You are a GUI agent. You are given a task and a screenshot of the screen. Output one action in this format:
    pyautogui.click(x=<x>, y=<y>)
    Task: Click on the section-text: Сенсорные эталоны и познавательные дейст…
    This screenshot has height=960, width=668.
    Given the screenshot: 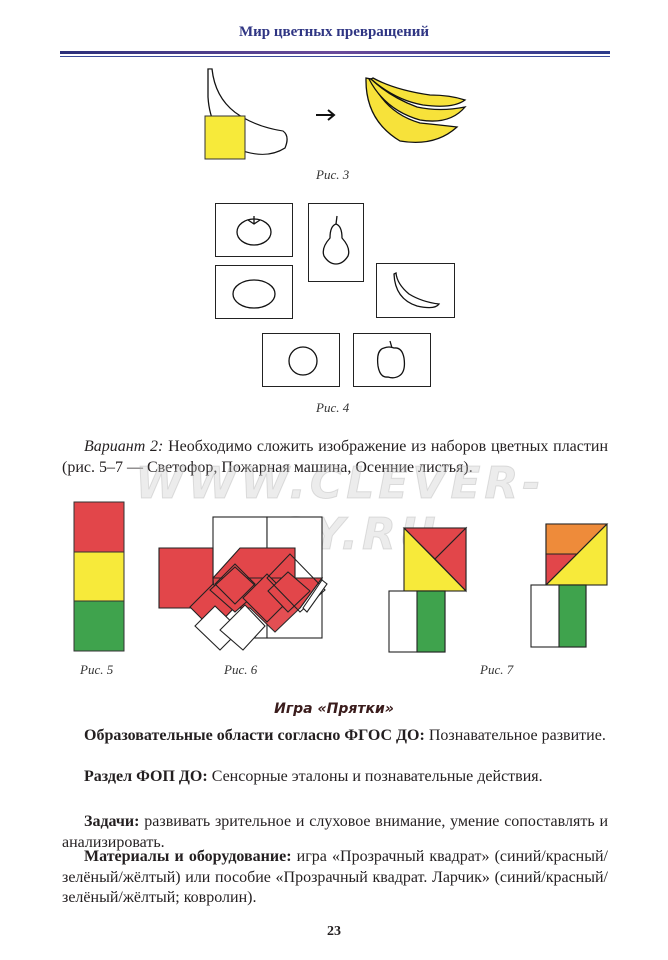 What is the action you would take?
    pyautogui.click(x=375, y=776)
    